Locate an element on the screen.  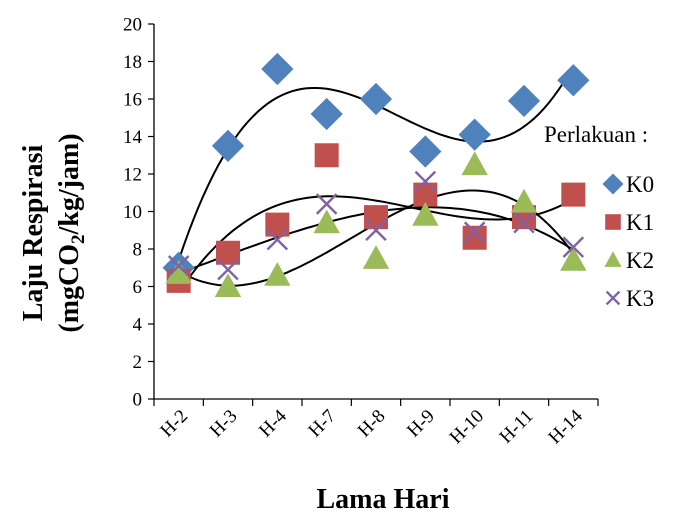
x-axis-ticks: H-2 H-3 H-4 H-7 H-8 H-9 H-10 H-11 H-14 is located at coordinates (376, 423).